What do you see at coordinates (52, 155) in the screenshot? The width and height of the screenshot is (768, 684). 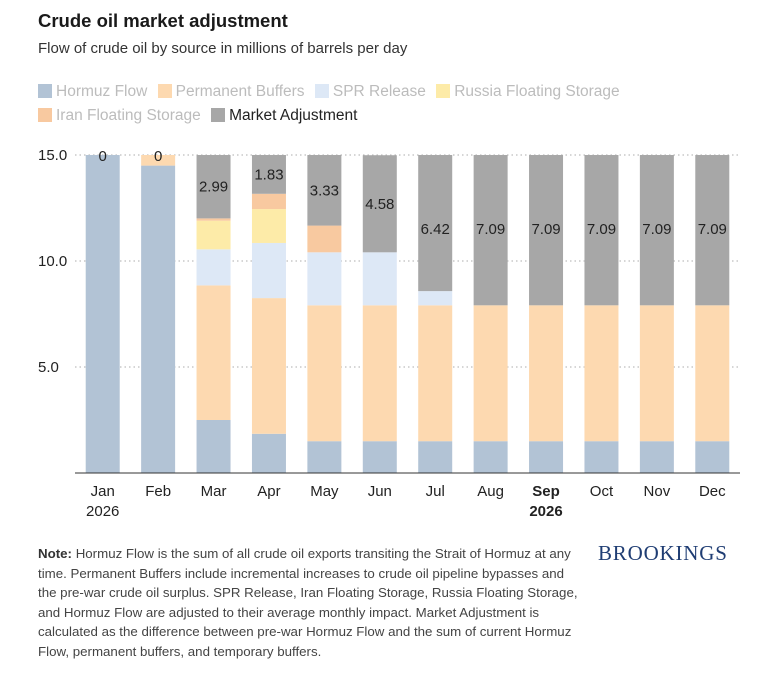 I see `y-tick-label: 15.0` at bounding box center [52, 155].